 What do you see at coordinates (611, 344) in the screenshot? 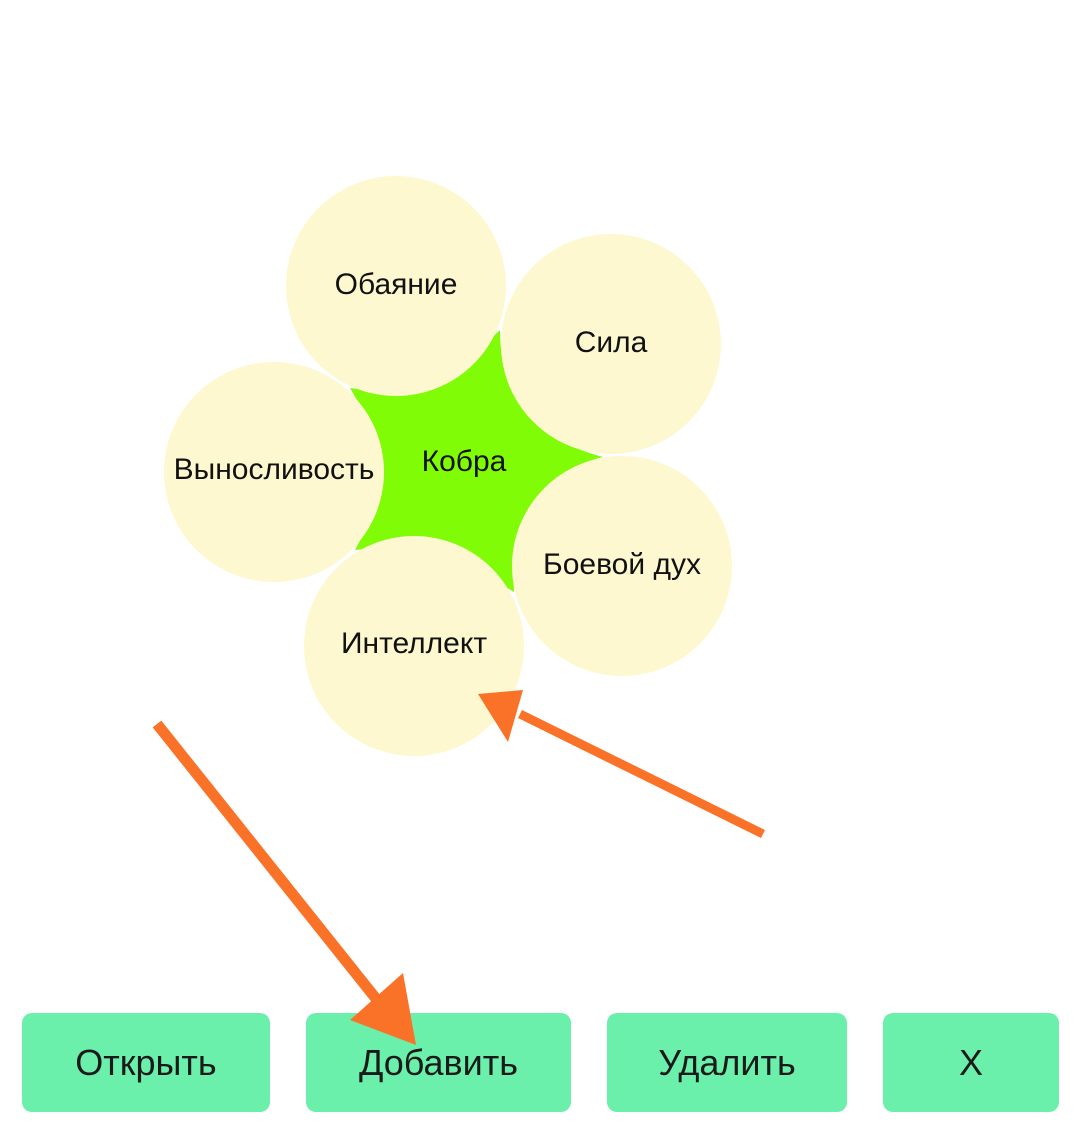
I see `petal-strength: Сила` at bounding box center [611, 344].